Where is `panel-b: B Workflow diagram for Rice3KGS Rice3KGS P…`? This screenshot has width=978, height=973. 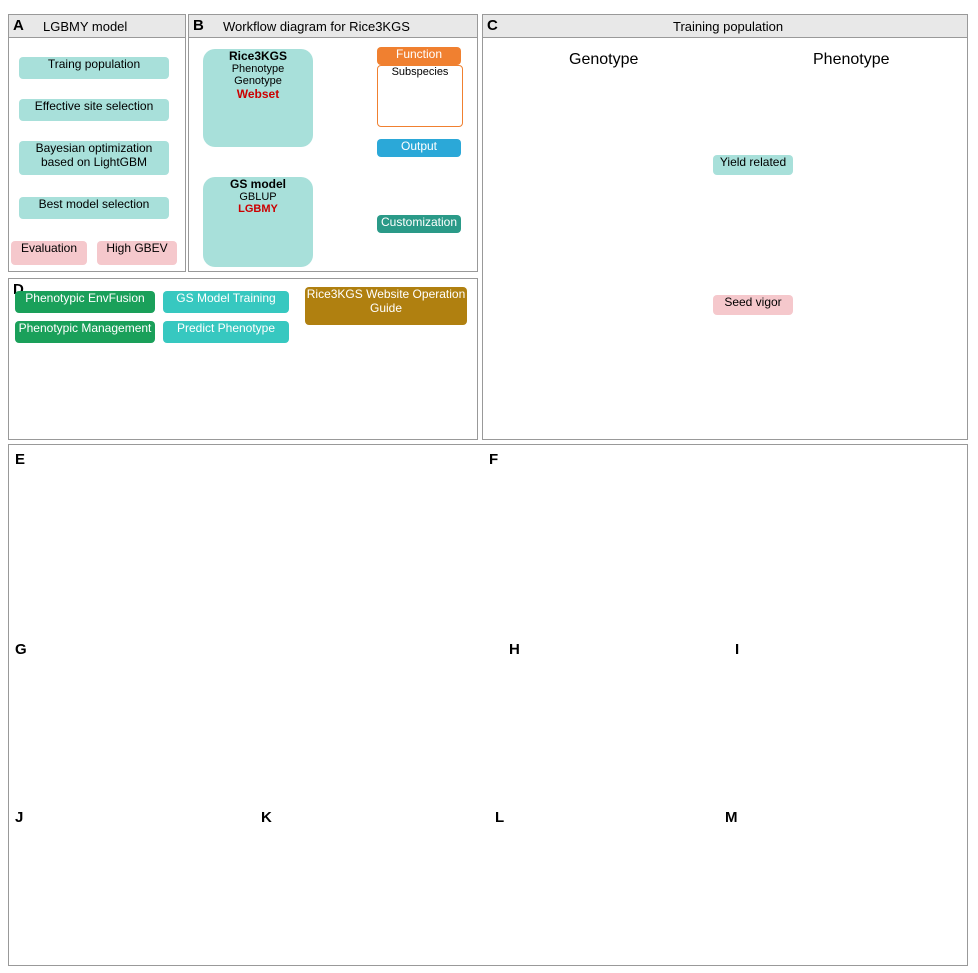 panel-b: B Workflow diagram for Rice3KGS Rice3KGS P… is located at coordinates (333, 143).